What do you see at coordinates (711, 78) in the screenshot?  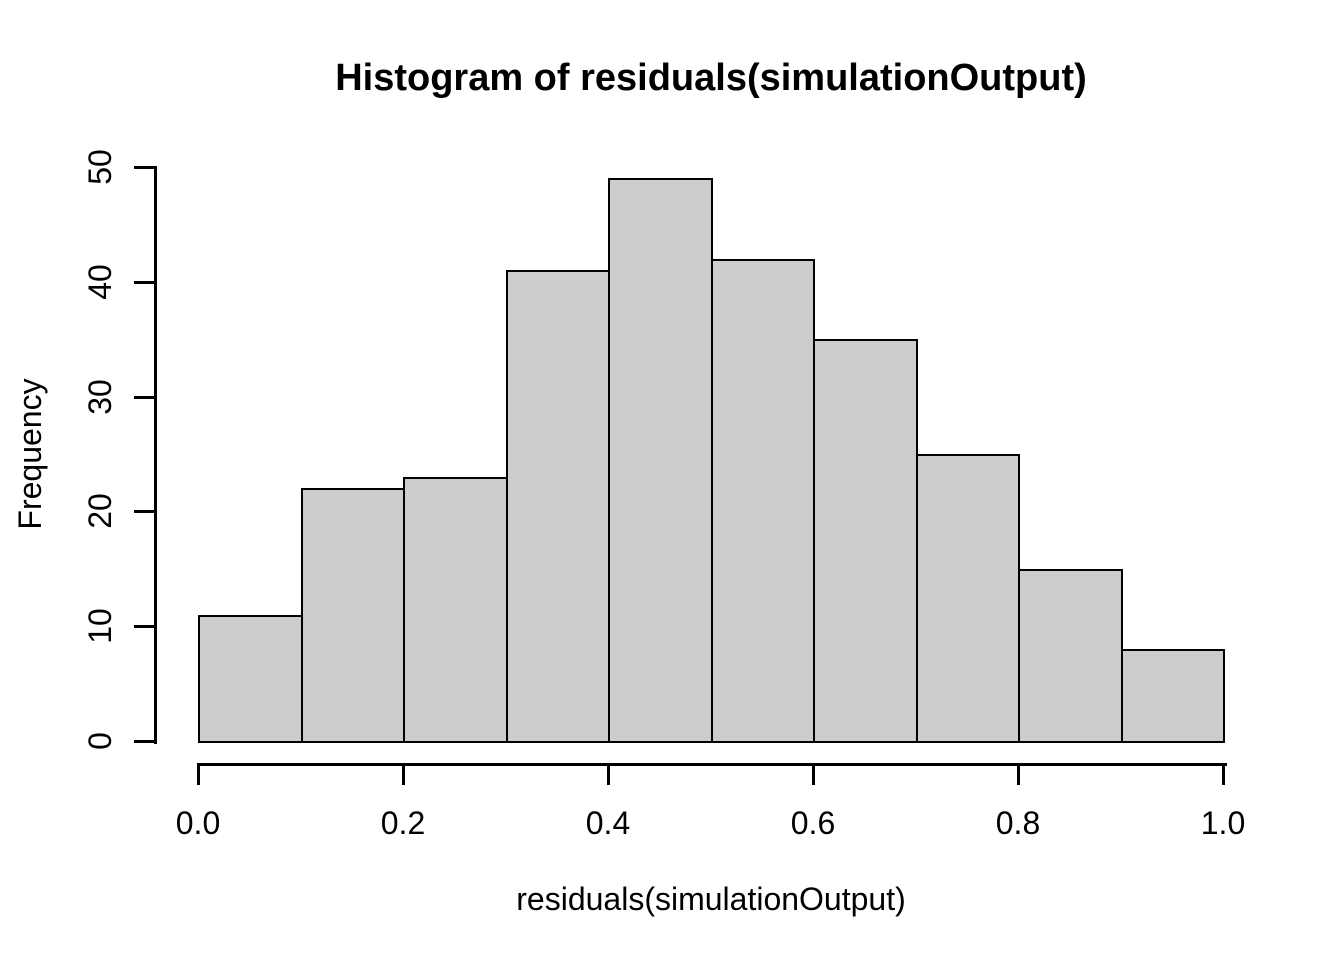 I see `chart-title: Histogram of residuals(simulationOutput)` at bounding box center [711, 78].